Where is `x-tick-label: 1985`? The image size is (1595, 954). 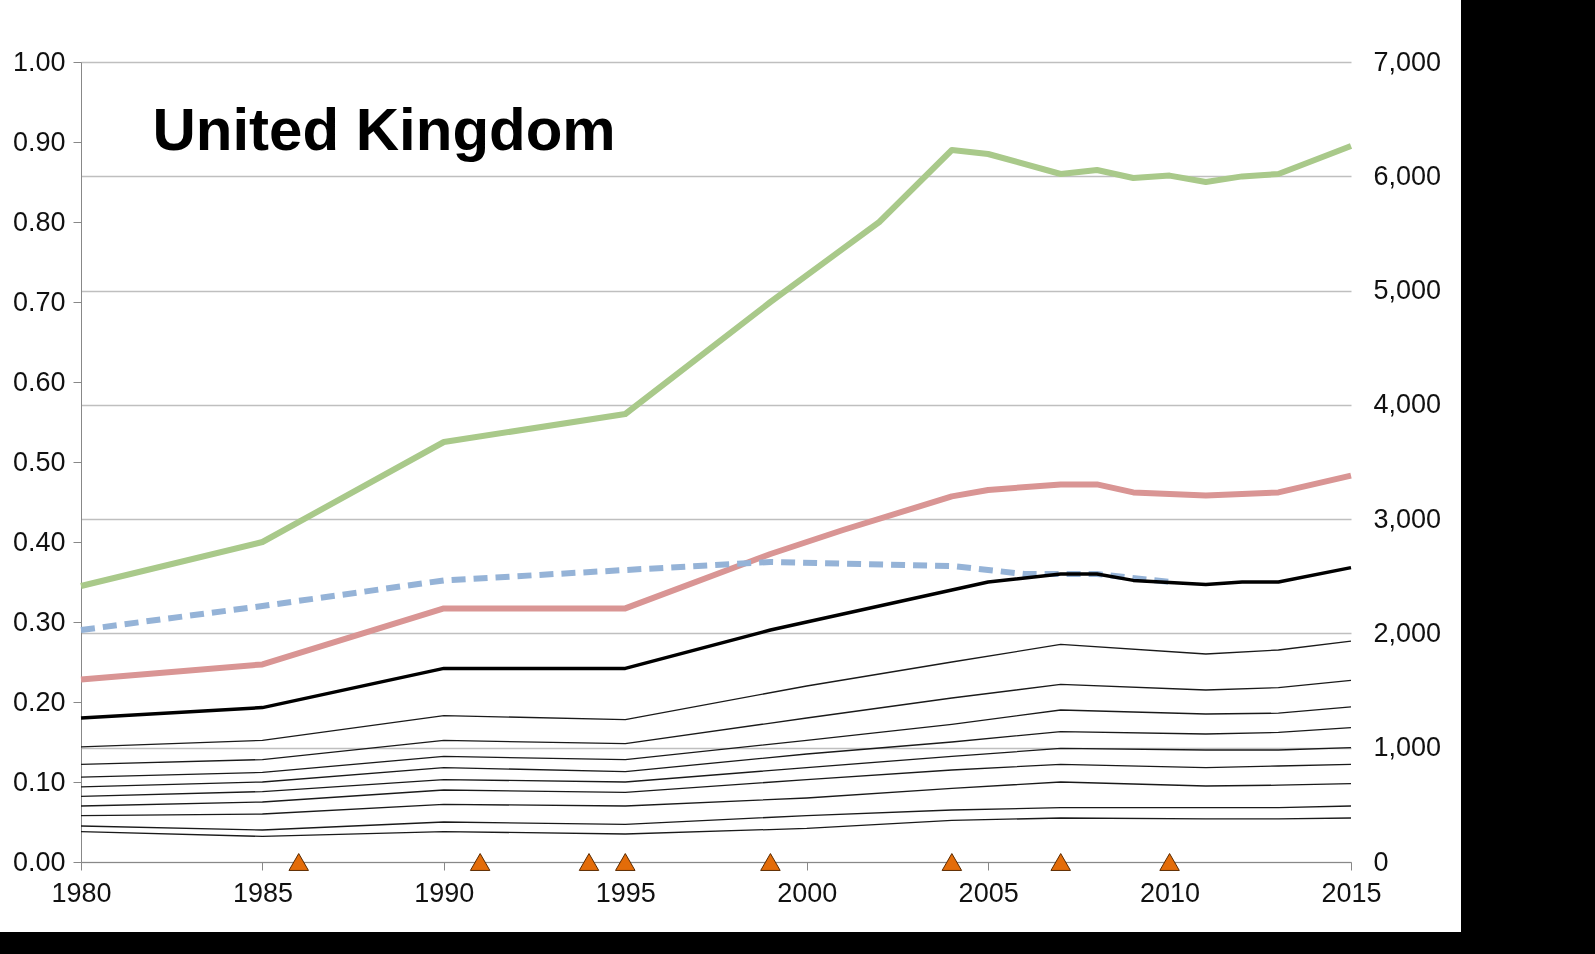
x-tick-label: 1985 is located at coordinates (262, 892).